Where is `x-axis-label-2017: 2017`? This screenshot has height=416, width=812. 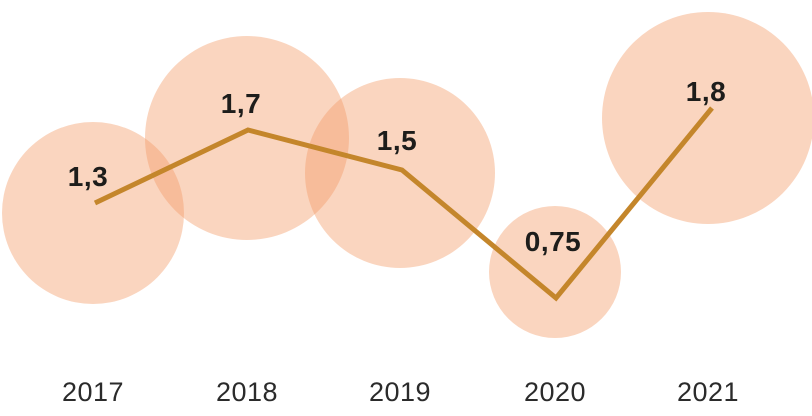 x-axis-label-2017: 2017 is located at coordinates (93, 392).